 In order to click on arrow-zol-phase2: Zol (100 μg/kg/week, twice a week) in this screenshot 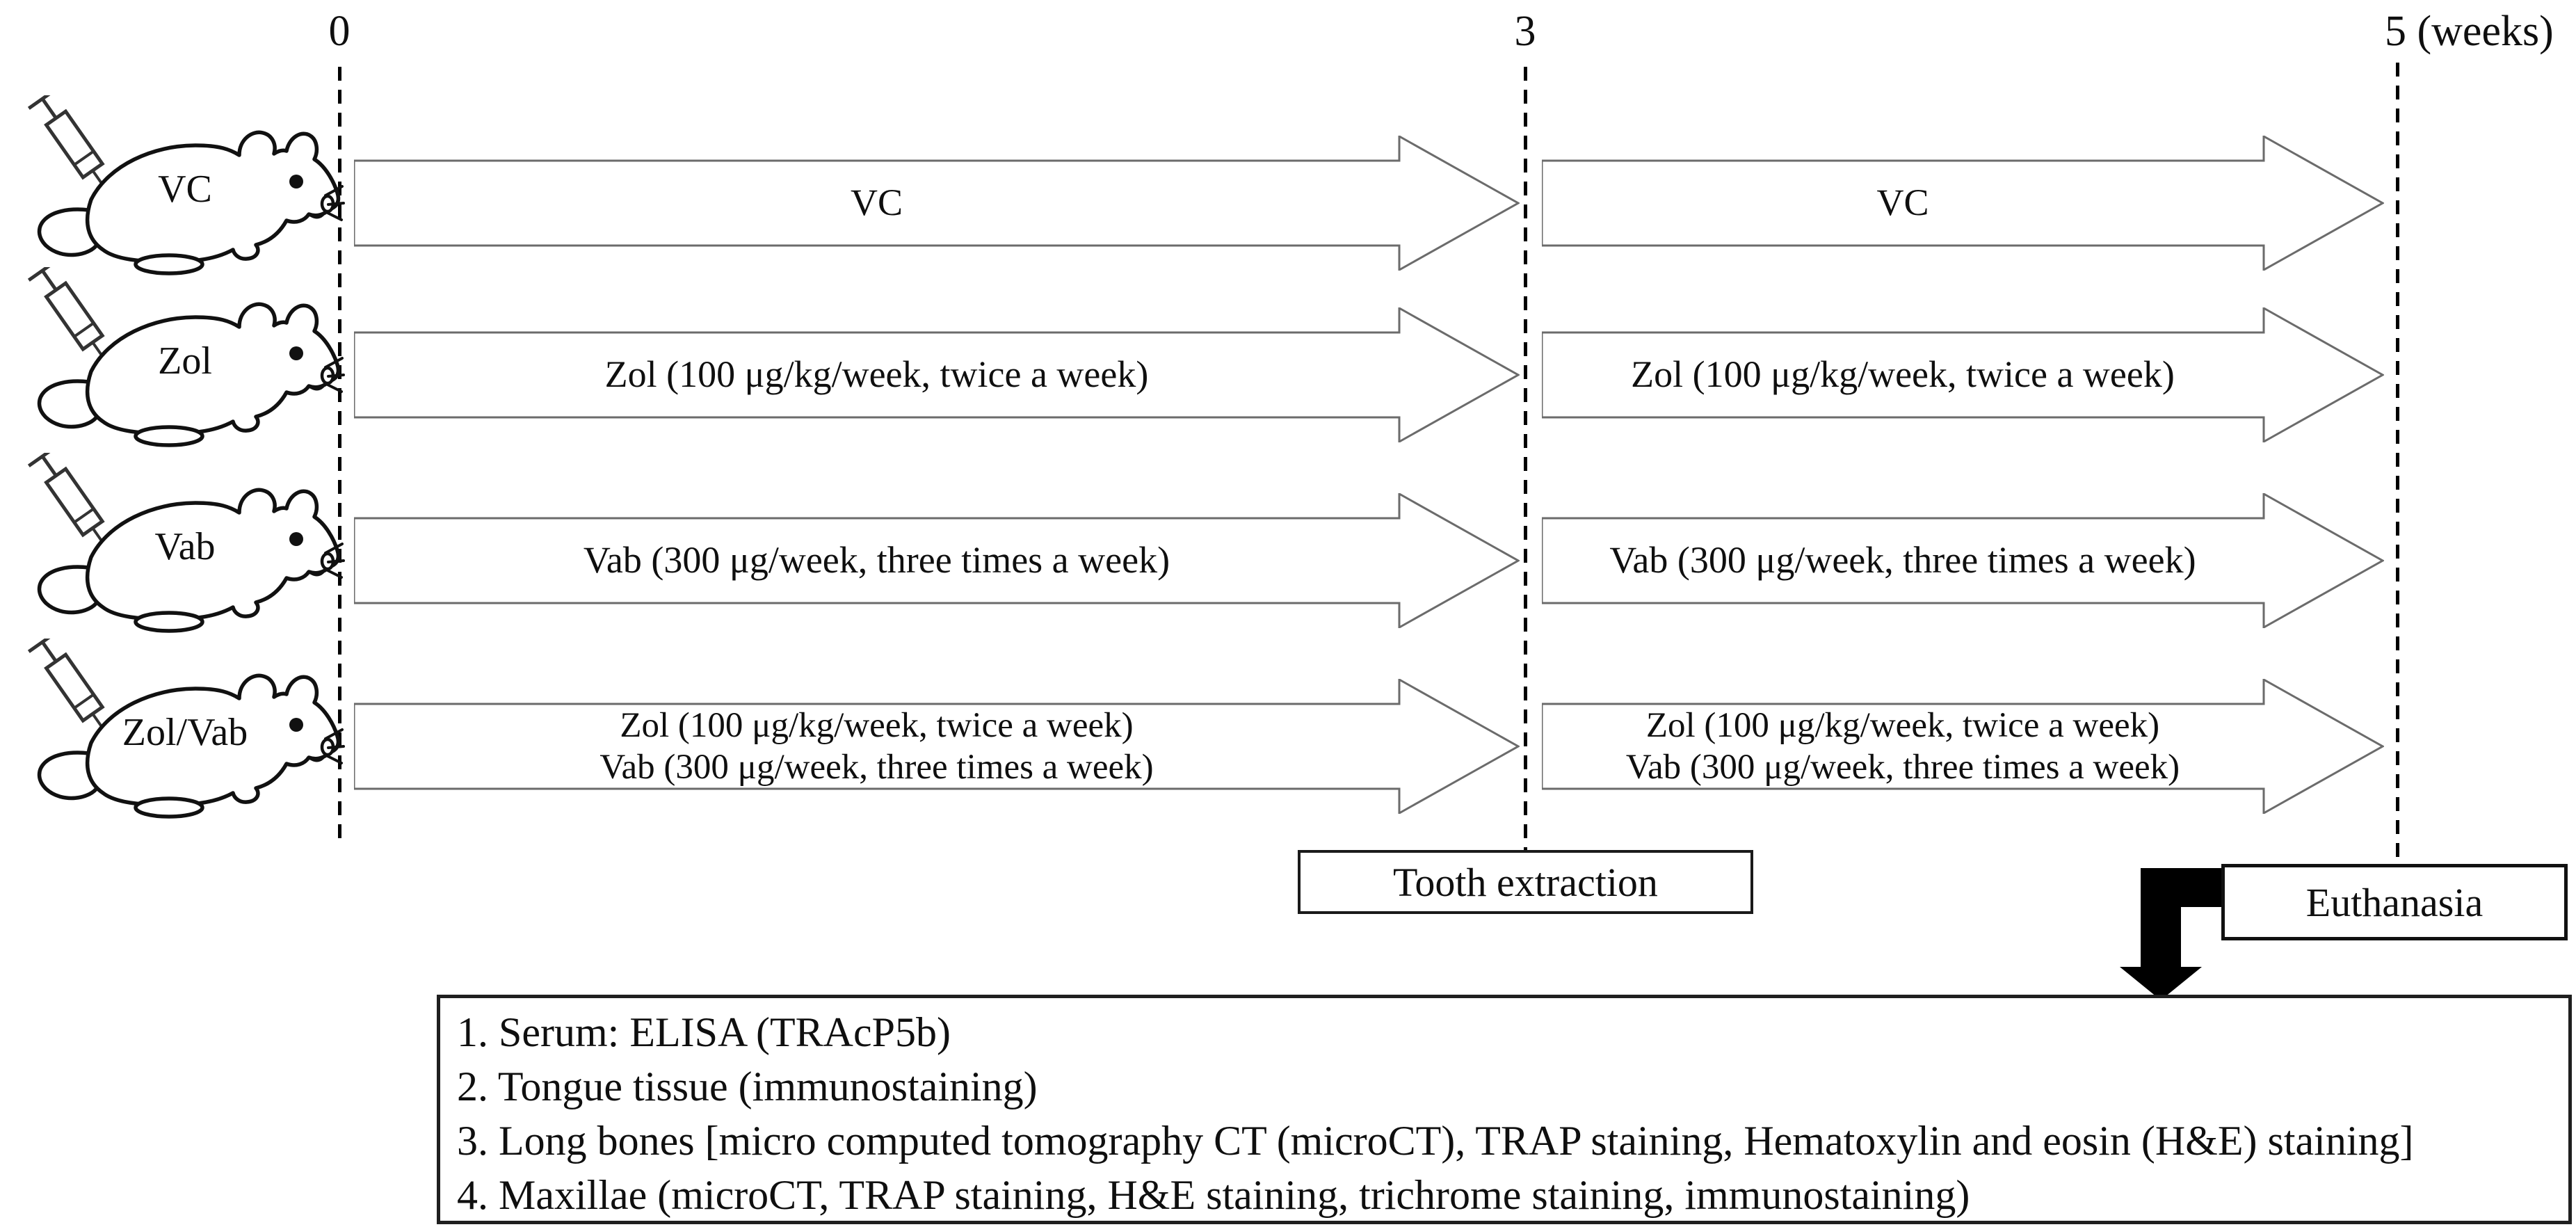, I will do `click(1963, 374)`.